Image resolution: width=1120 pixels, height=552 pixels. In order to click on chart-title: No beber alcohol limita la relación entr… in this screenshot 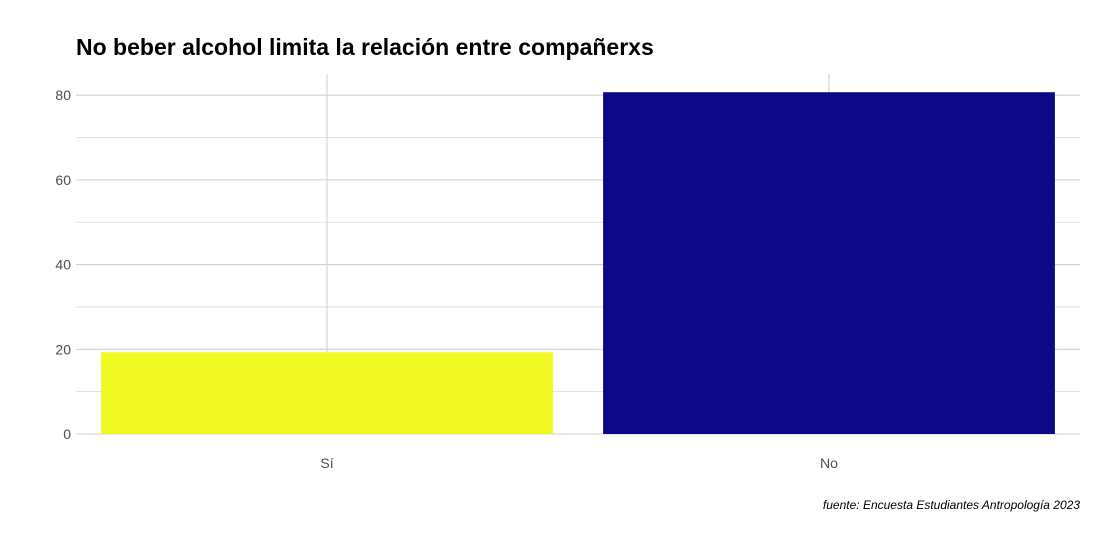, I will do `click(365, 47)`.